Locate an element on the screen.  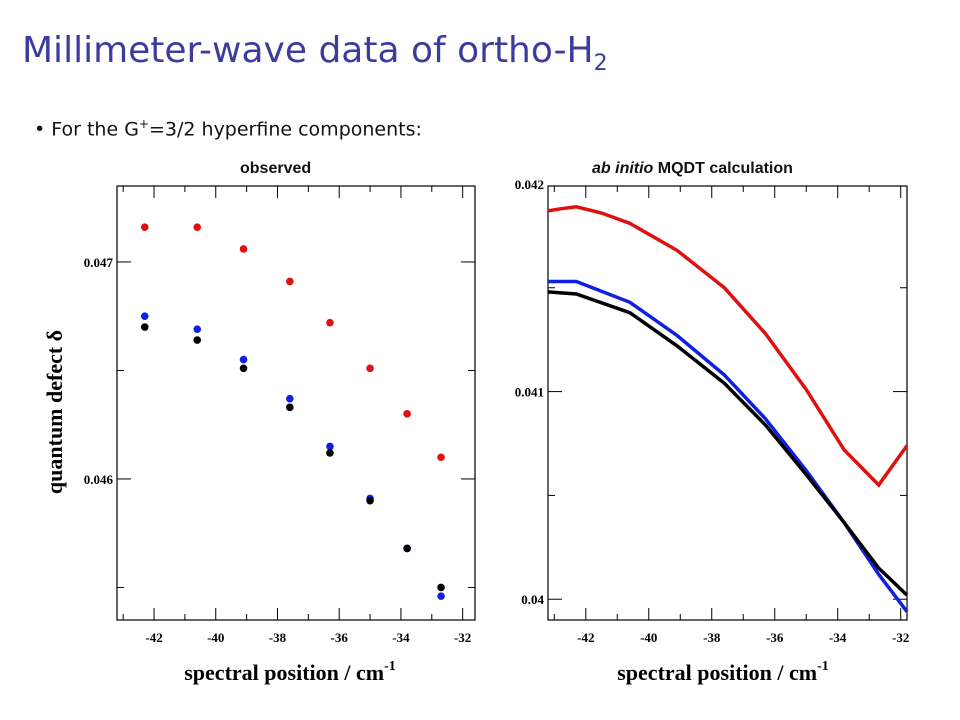
left-x-axis-label: spectral position / cm-1 is located at coordinates (290, 672).